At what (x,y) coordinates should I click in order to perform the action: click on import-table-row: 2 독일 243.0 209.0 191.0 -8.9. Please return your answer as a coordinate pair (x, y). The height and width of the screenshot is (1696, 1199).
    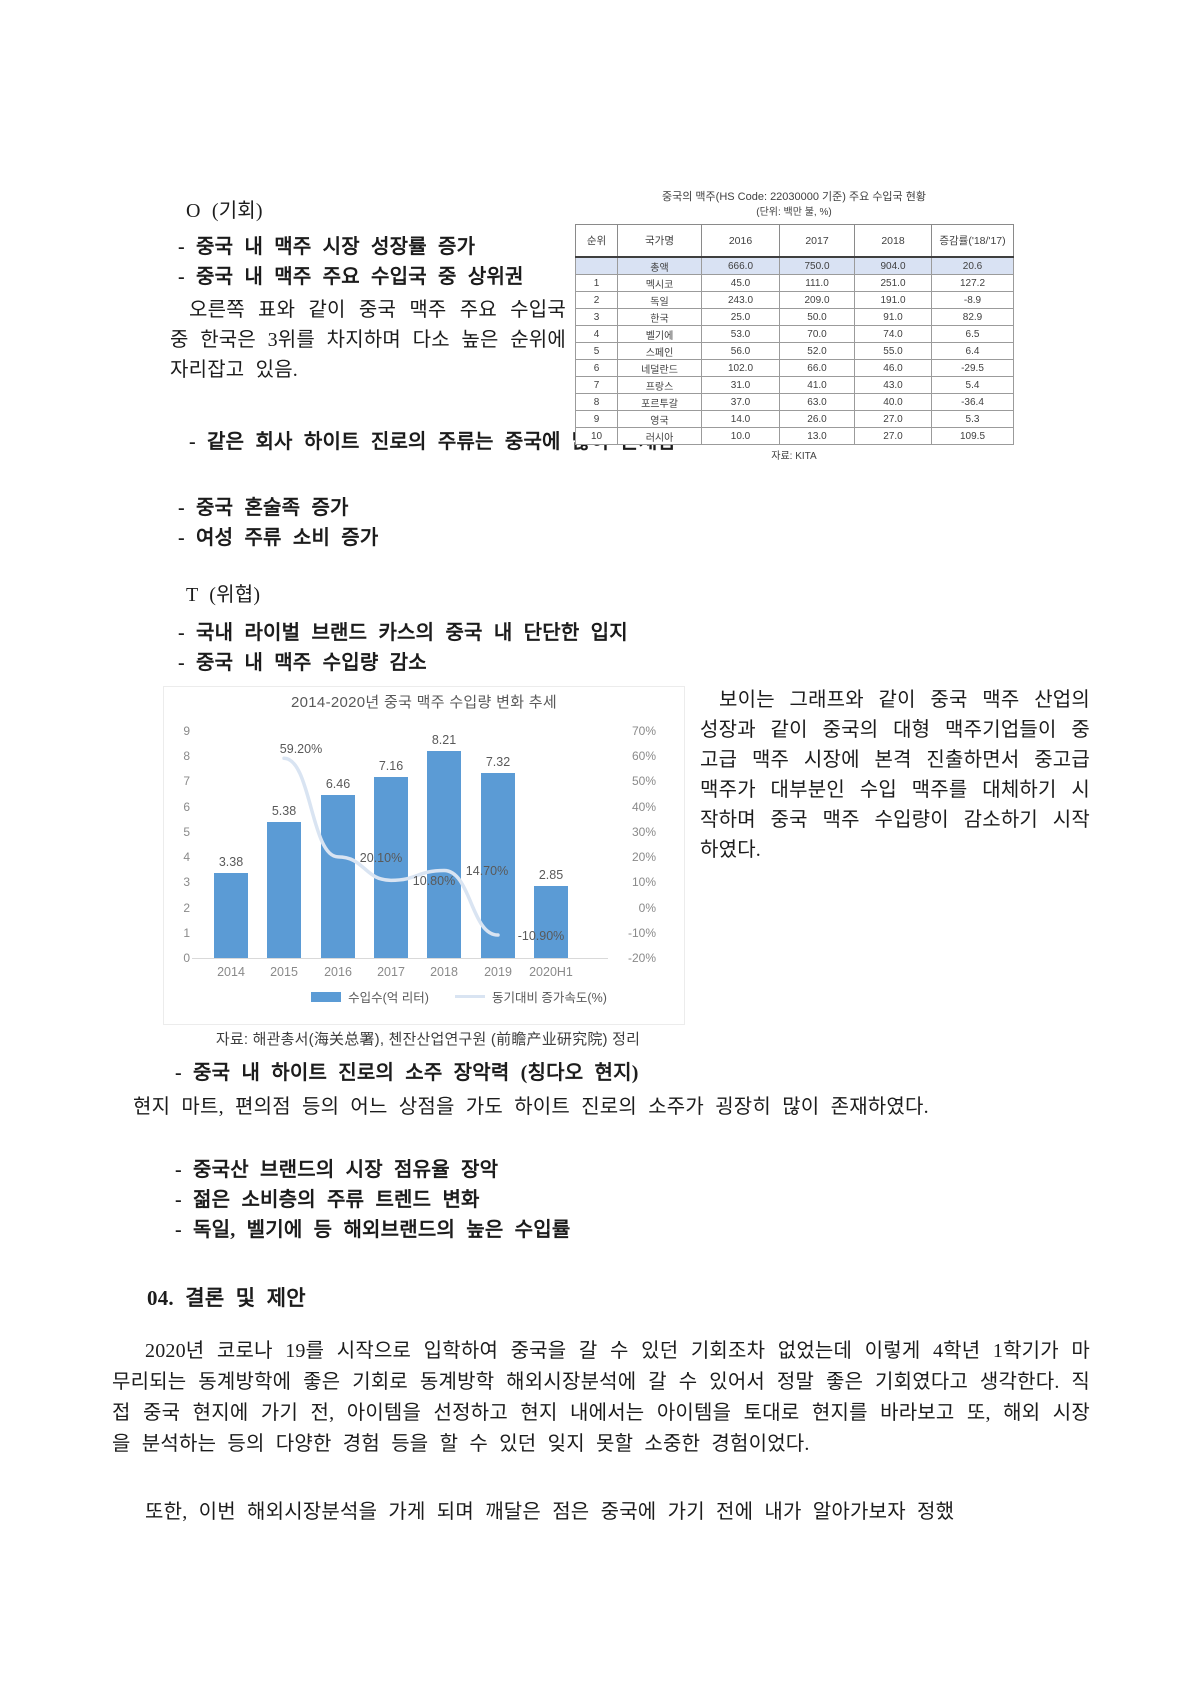
    Looking at the image, I should click on (794, 300).